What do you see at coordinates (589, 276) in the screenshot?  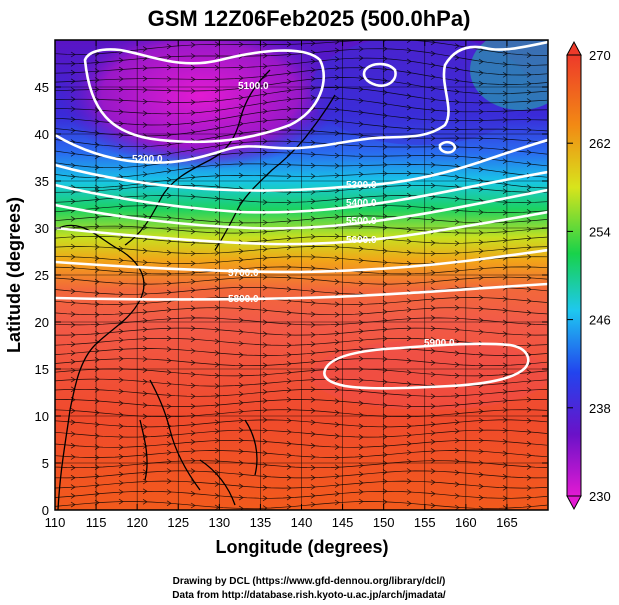 I see `colorbar-ticks: 230 238 246 254 262 270` at bounding box center [589, 276].